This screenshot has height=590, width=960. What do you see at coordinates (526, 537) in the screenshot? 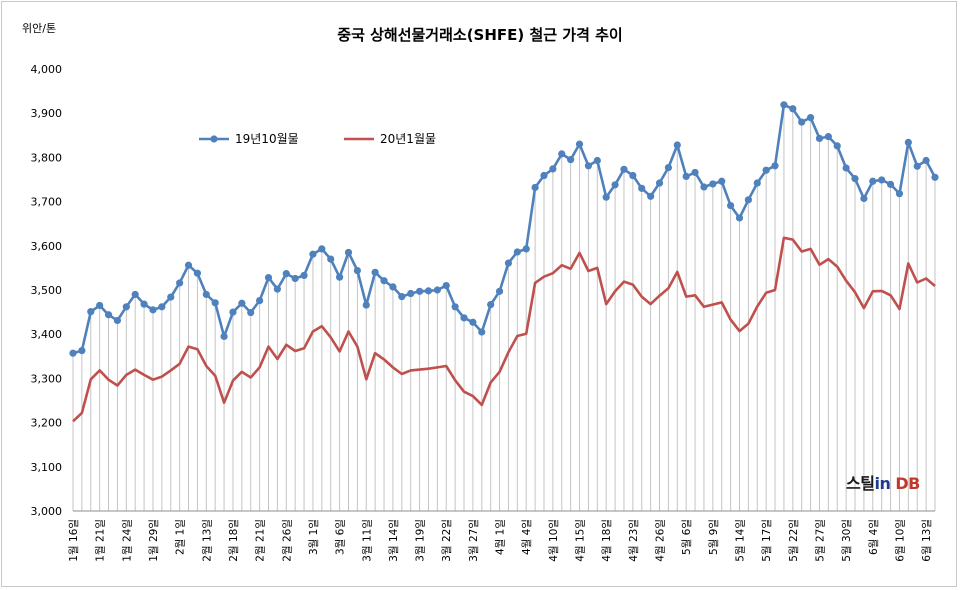
I see `x-tick-label: 4월 4일` at bounding box center [526, 537].